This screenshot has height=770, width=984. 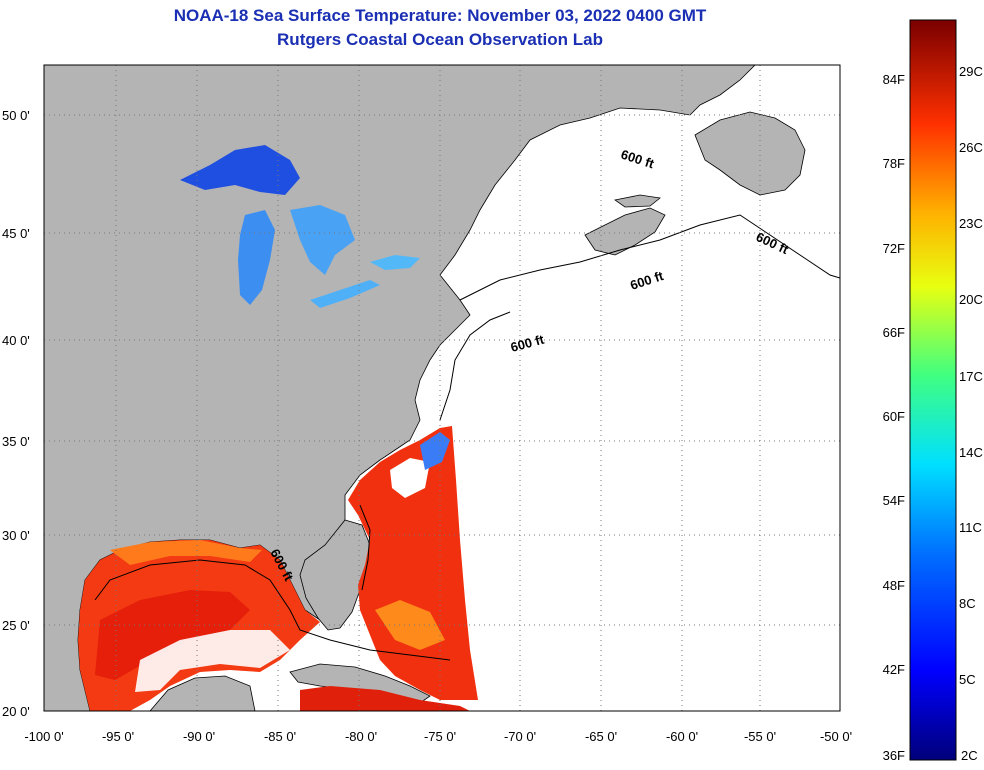 I want to click on bathymetry-600ft-gulf, so click(x=272, y=610).